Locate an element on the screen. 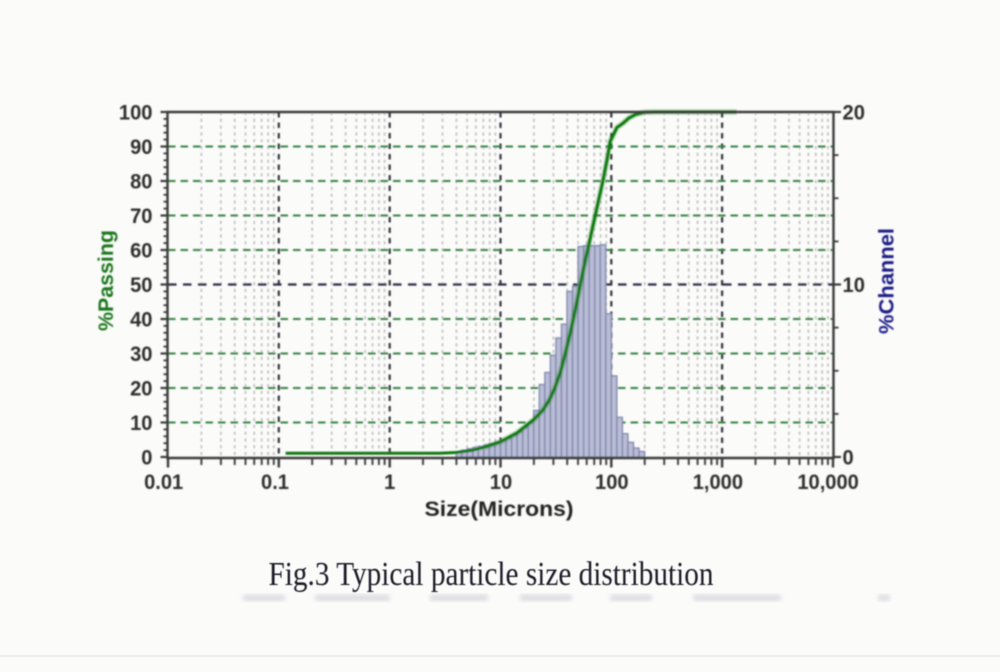  svg-text: 90 is located at coordinates (141, 147).